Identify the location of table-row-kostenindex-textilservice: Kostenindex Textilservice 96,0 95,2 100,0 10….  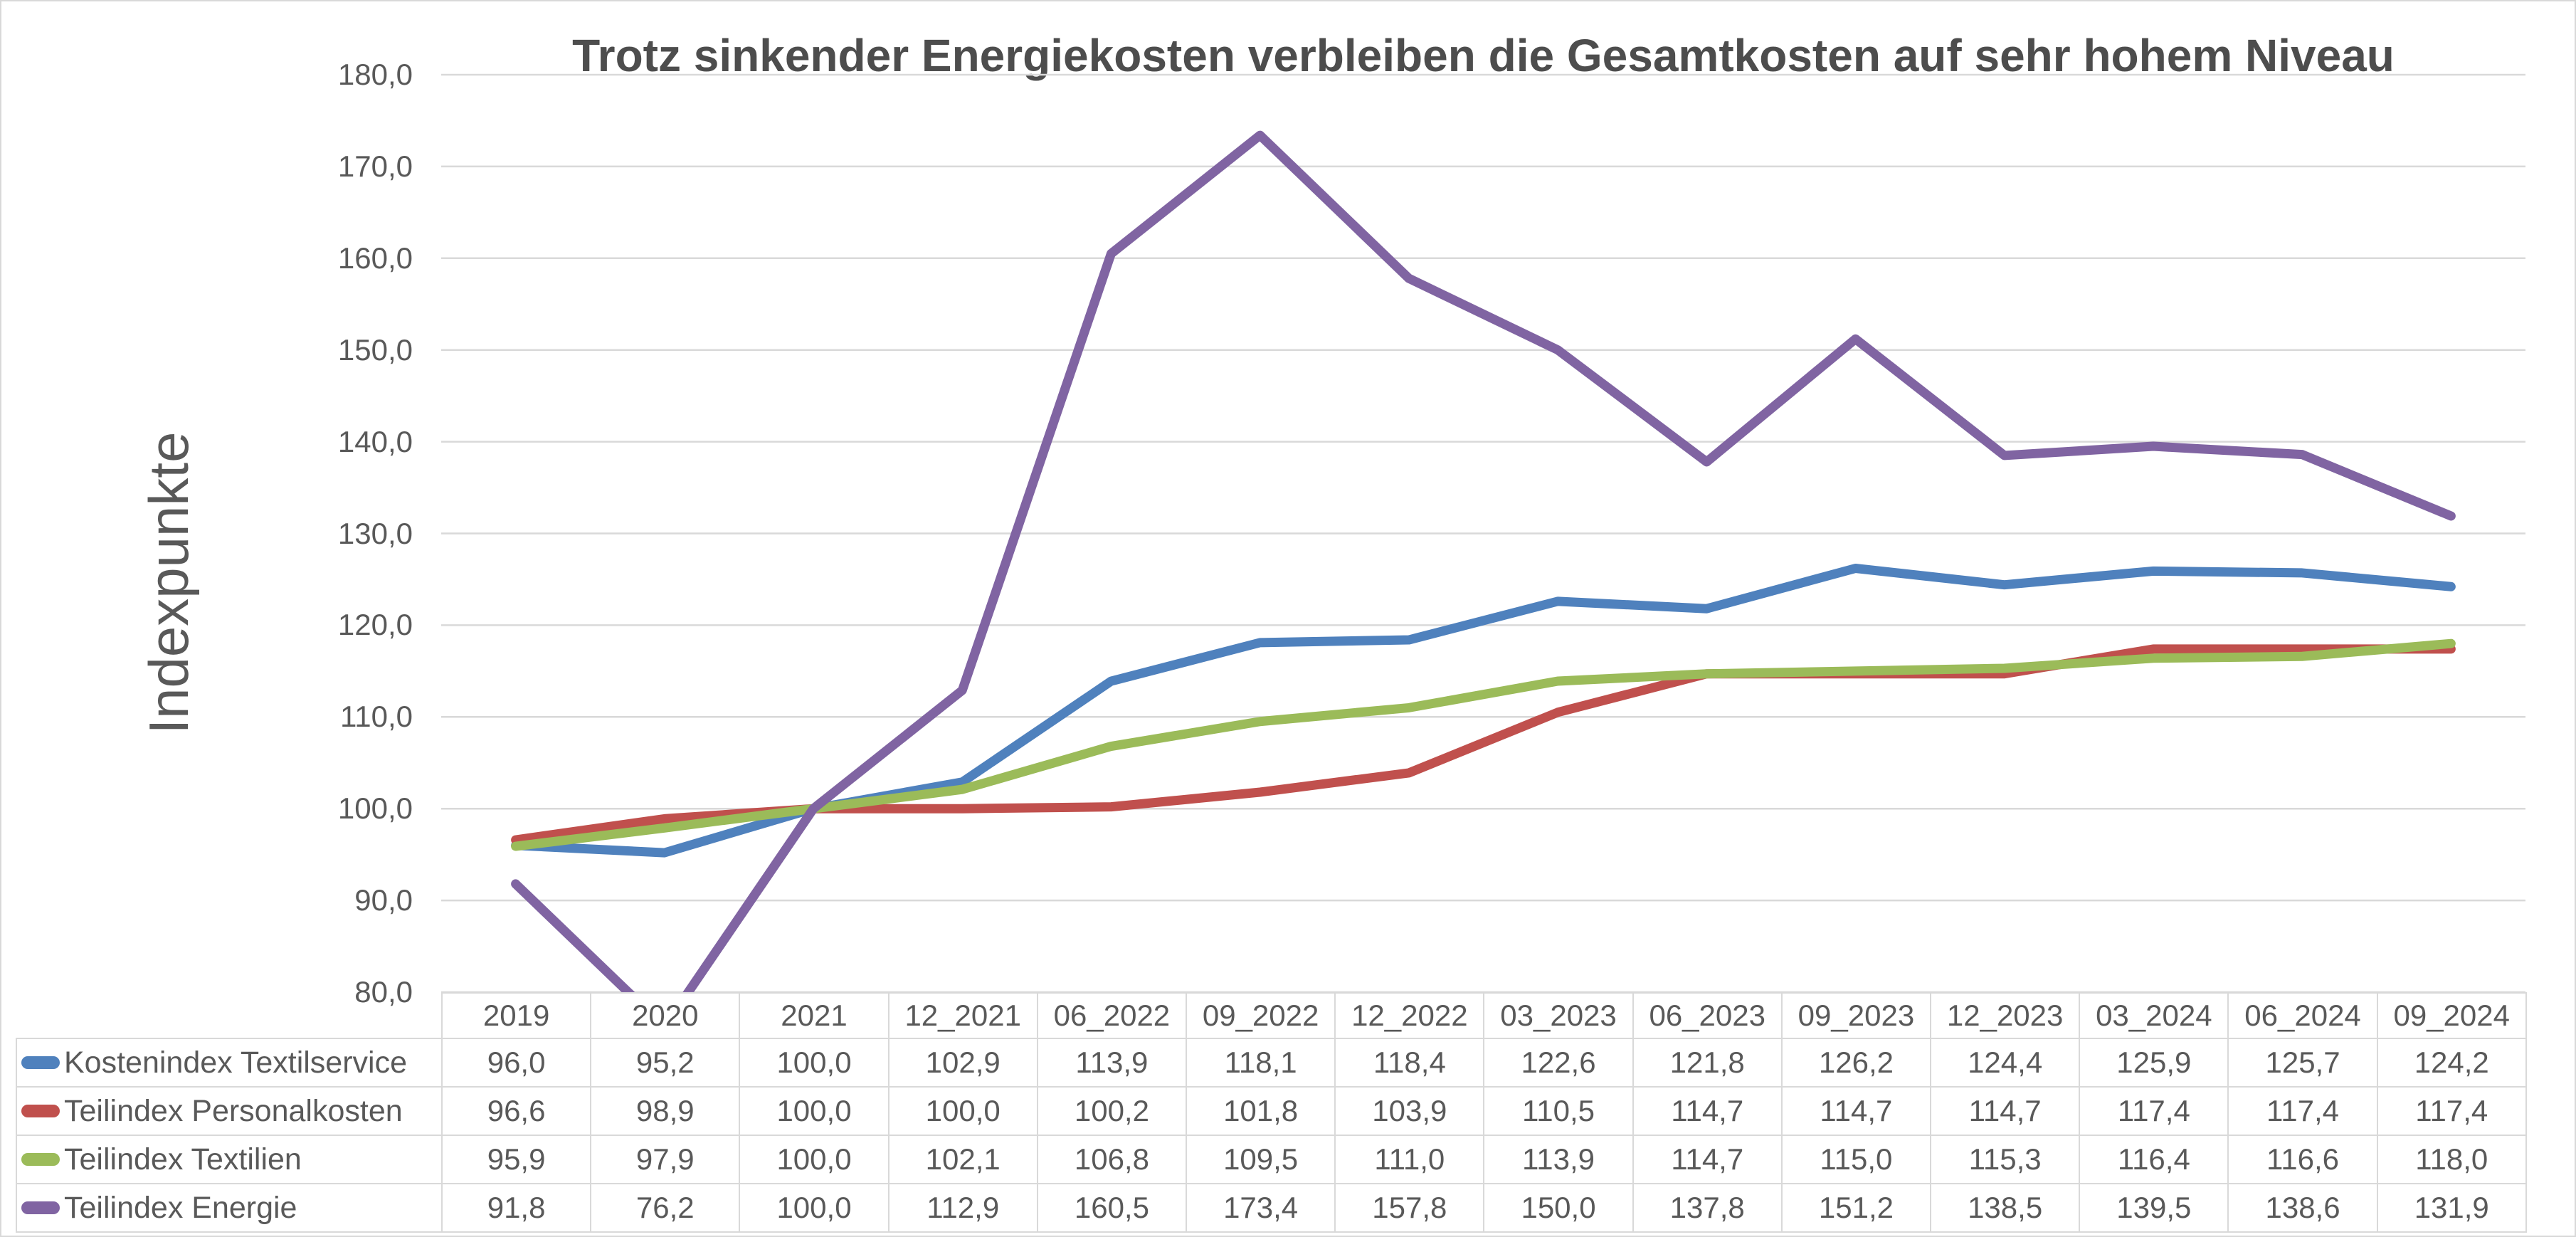
(1271, 1063).